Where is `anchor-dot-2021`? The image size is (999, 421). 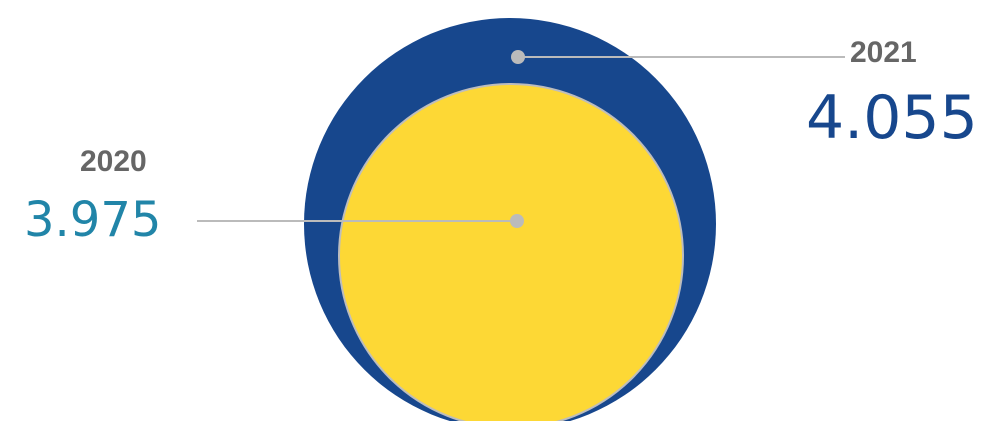
anchor-dot-2021 is located at coordinates (518, 57).